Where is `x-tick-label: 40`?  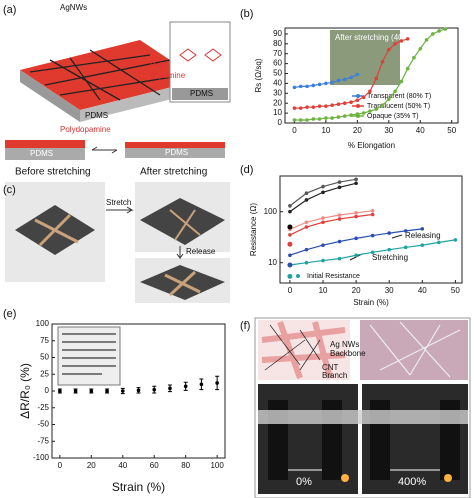 x-tick-label: 40 is located at coordinates (422, 290).